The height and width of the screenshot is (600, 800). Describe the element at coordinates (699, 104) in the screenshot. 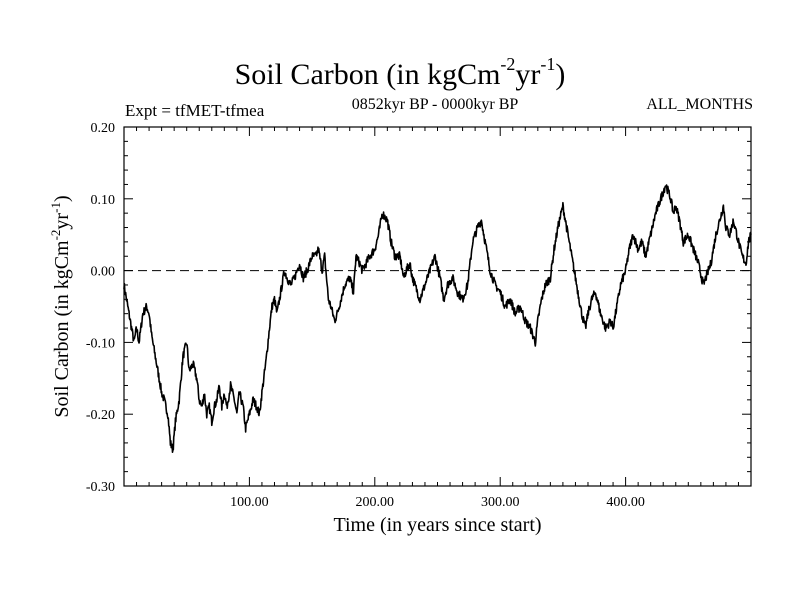

I see `months-label: ALL_MONTHS` at that location.